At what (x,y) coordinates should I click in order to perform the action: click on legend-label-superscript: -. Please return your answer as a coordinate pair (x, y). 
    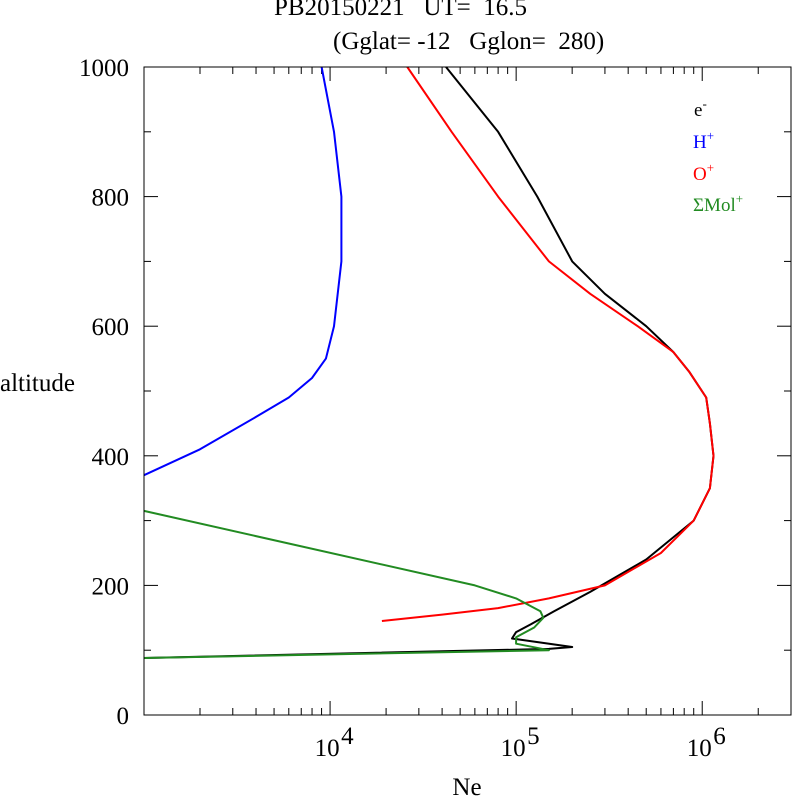
    Looking at the image, I should click on (704, 103).